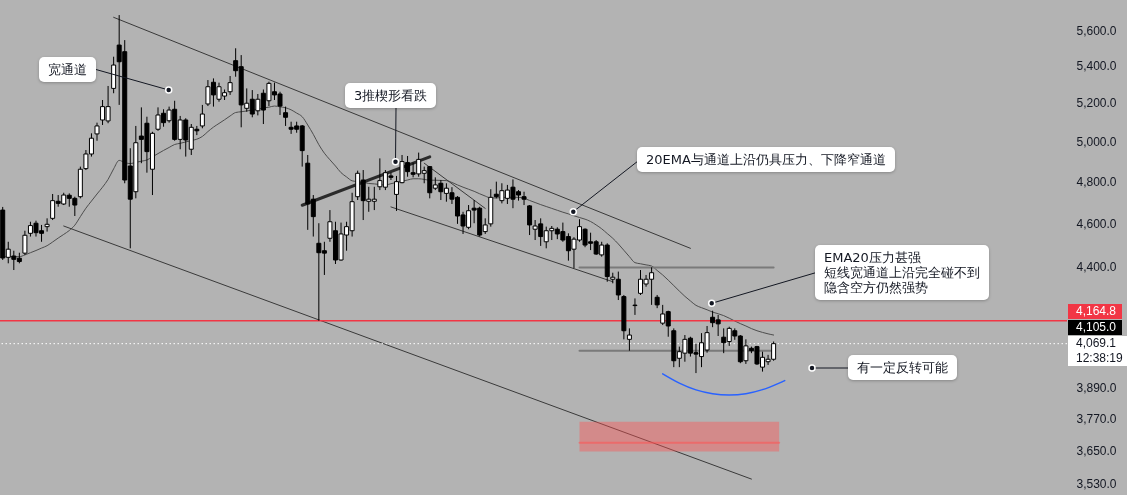  What do you see at coordinates (391, 95) in the screenshot?
I see `annotation: 3推楔形看跌` at bounding box center [391, 95].